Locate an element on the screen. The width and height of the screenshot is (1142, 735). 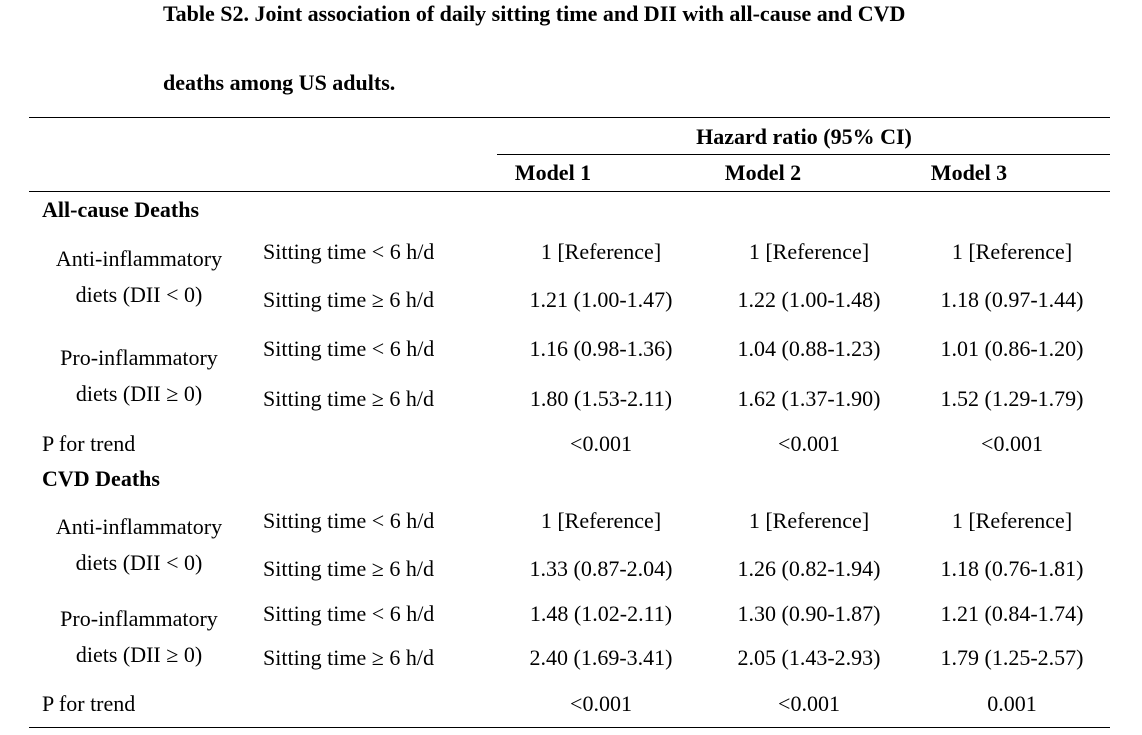
hazard-ratio-cell: 1.30 (0.90-1.87) is located at coordinates (809, 613).